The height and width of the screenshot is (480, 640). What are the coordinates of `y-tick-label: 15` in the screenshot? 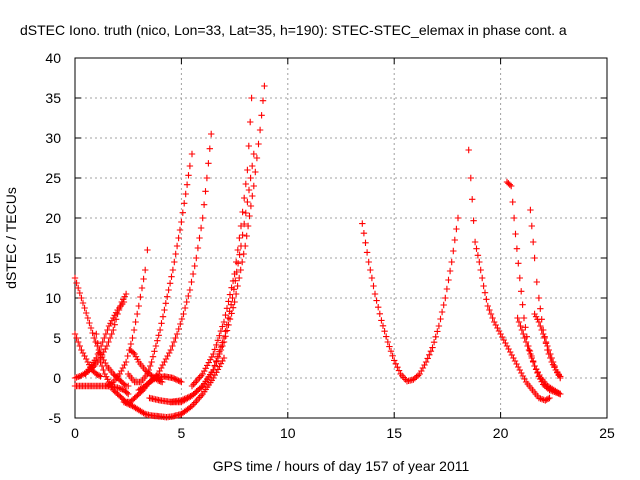 It's located at (53, 258).